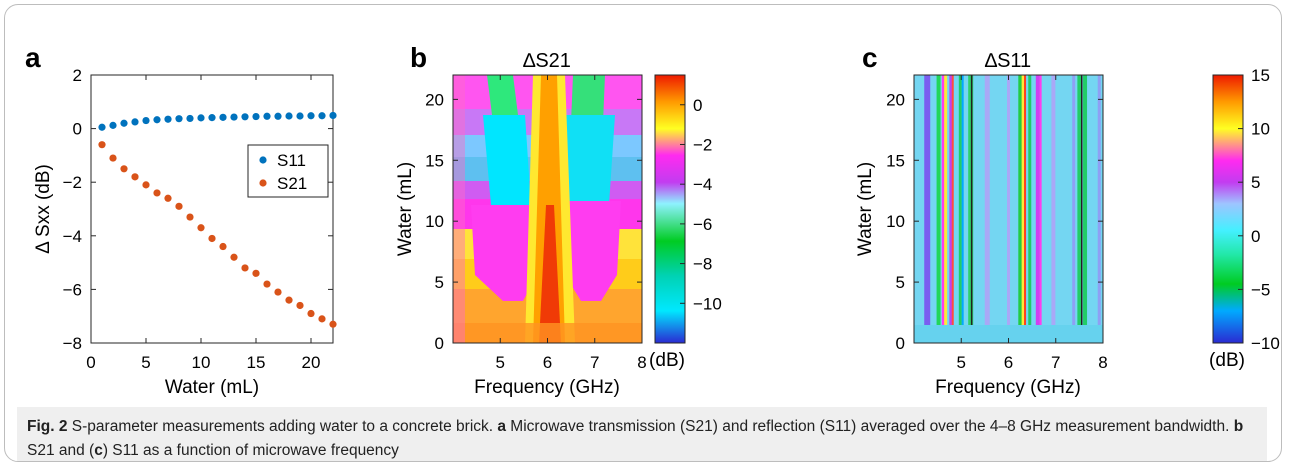  Describe the element at coordinates (418, 57) in the screenshot. I see `panel-b-label: b` at that location.